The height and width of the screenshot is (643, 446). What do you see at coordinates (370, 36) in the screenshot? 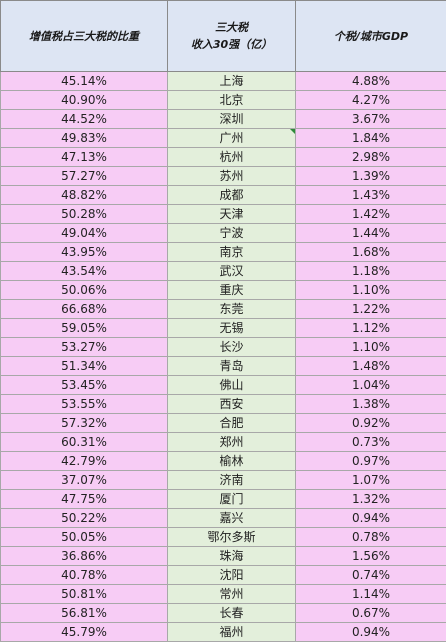
I see `header-income-tax-gdp: 个税/城市GDP` at bounding box center [370, 36].